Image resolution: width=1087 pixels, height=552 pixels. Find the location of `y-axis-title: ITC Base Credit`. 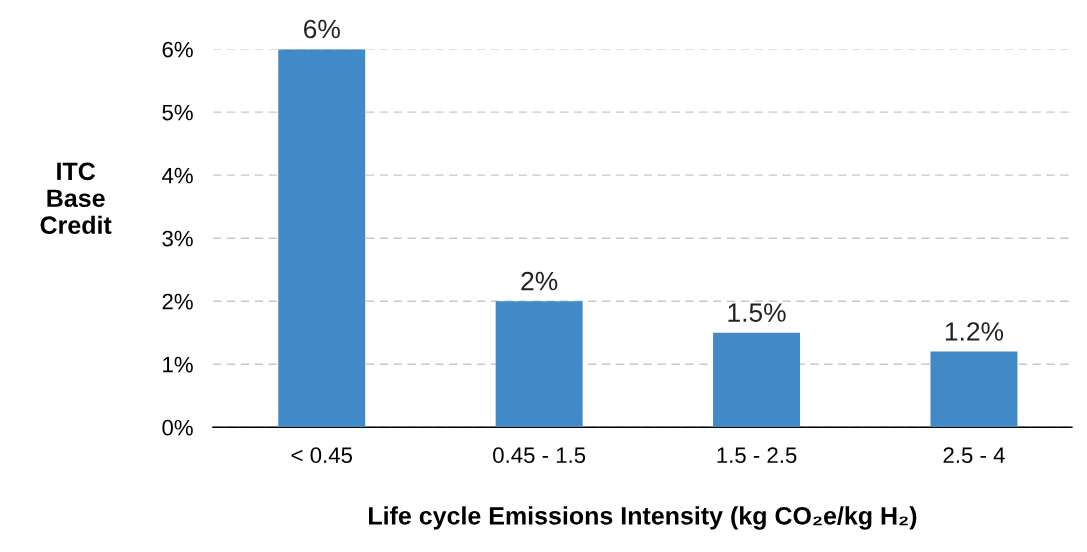

y-axis-title: ITC Base Credit is located at coordinates (76, 198).